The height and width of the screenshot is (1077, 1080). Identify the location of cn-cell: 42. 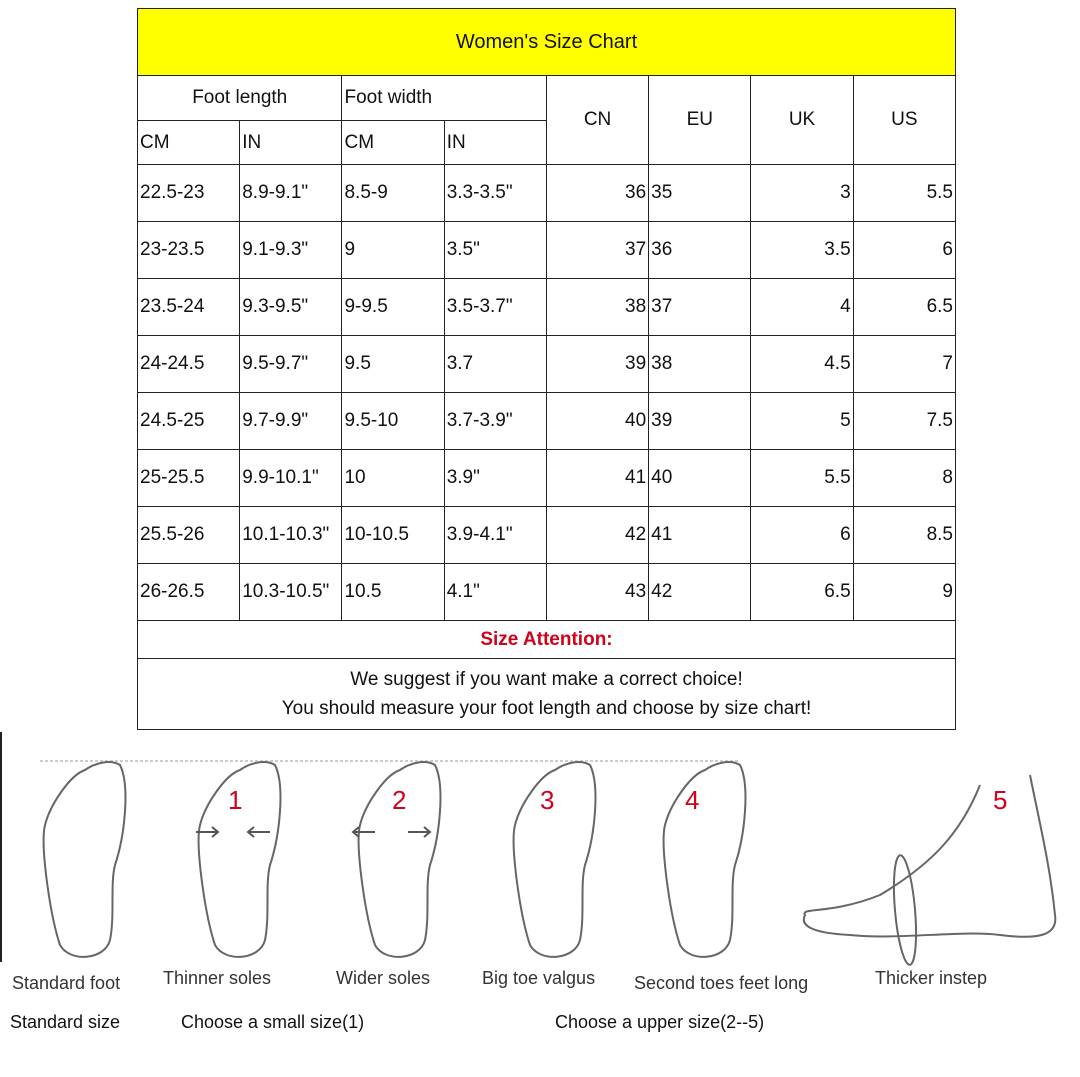
(597, 535).